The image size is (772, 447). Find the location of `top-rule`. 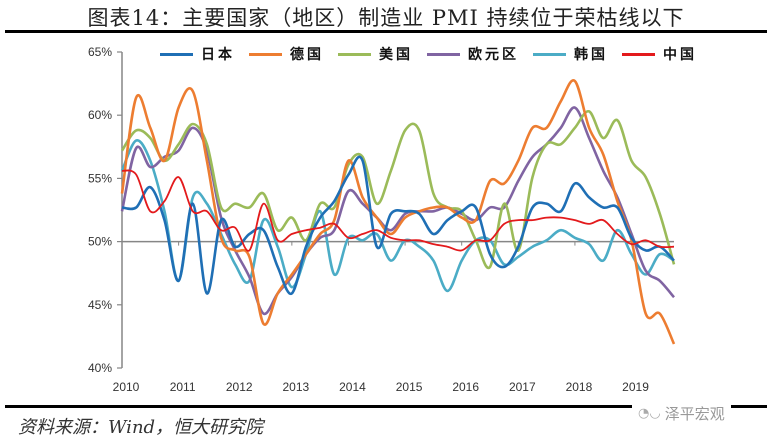

top-rule is located at coordinates (386, 31).